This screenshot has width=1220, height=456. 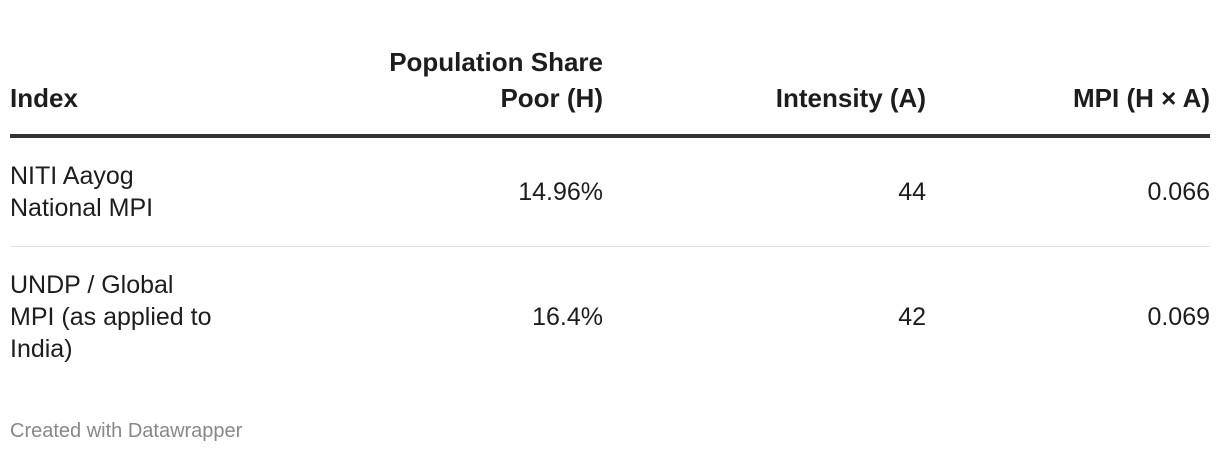 I want to click on cell: 0.069, so click(x=1178, y=317).